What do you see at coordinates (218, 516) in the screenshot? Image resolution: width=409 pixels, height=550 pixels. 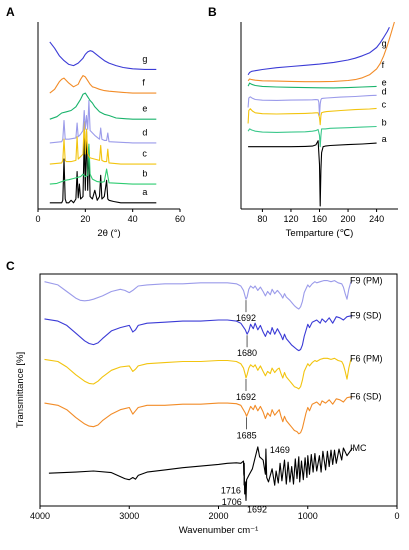 I see `panel-c-x-tick-label: 2000` at bounding box center [218, 516].